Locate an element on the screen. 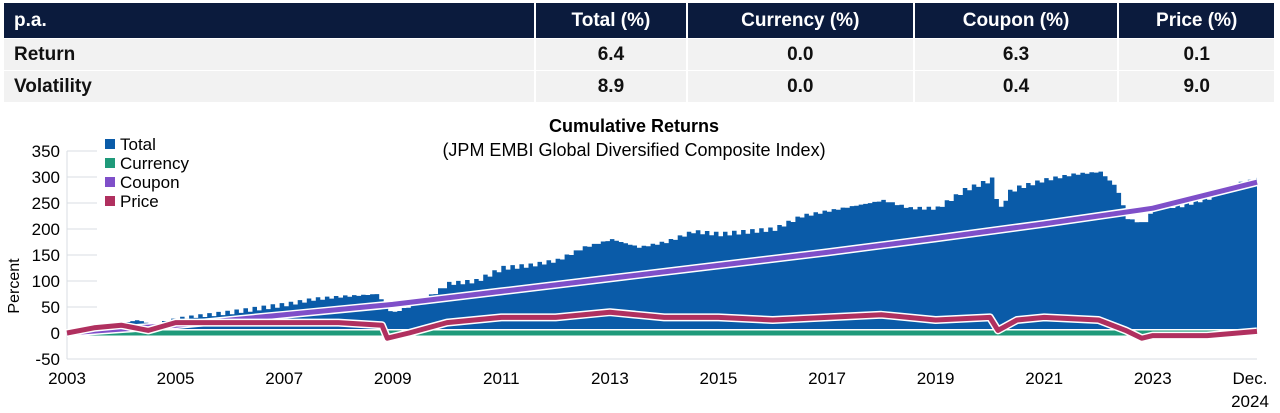 The width and height of the screenshot is (1280, 413). x-tick-label: 2003 is located at coordinates (67, 378).